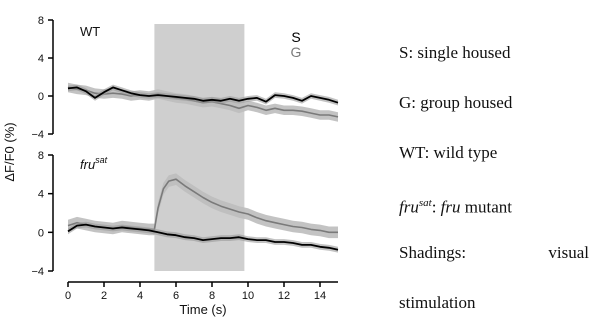  Describe the element at coordinates (296, 52) in the screenshot. I see `series-label-g: G` at that location.